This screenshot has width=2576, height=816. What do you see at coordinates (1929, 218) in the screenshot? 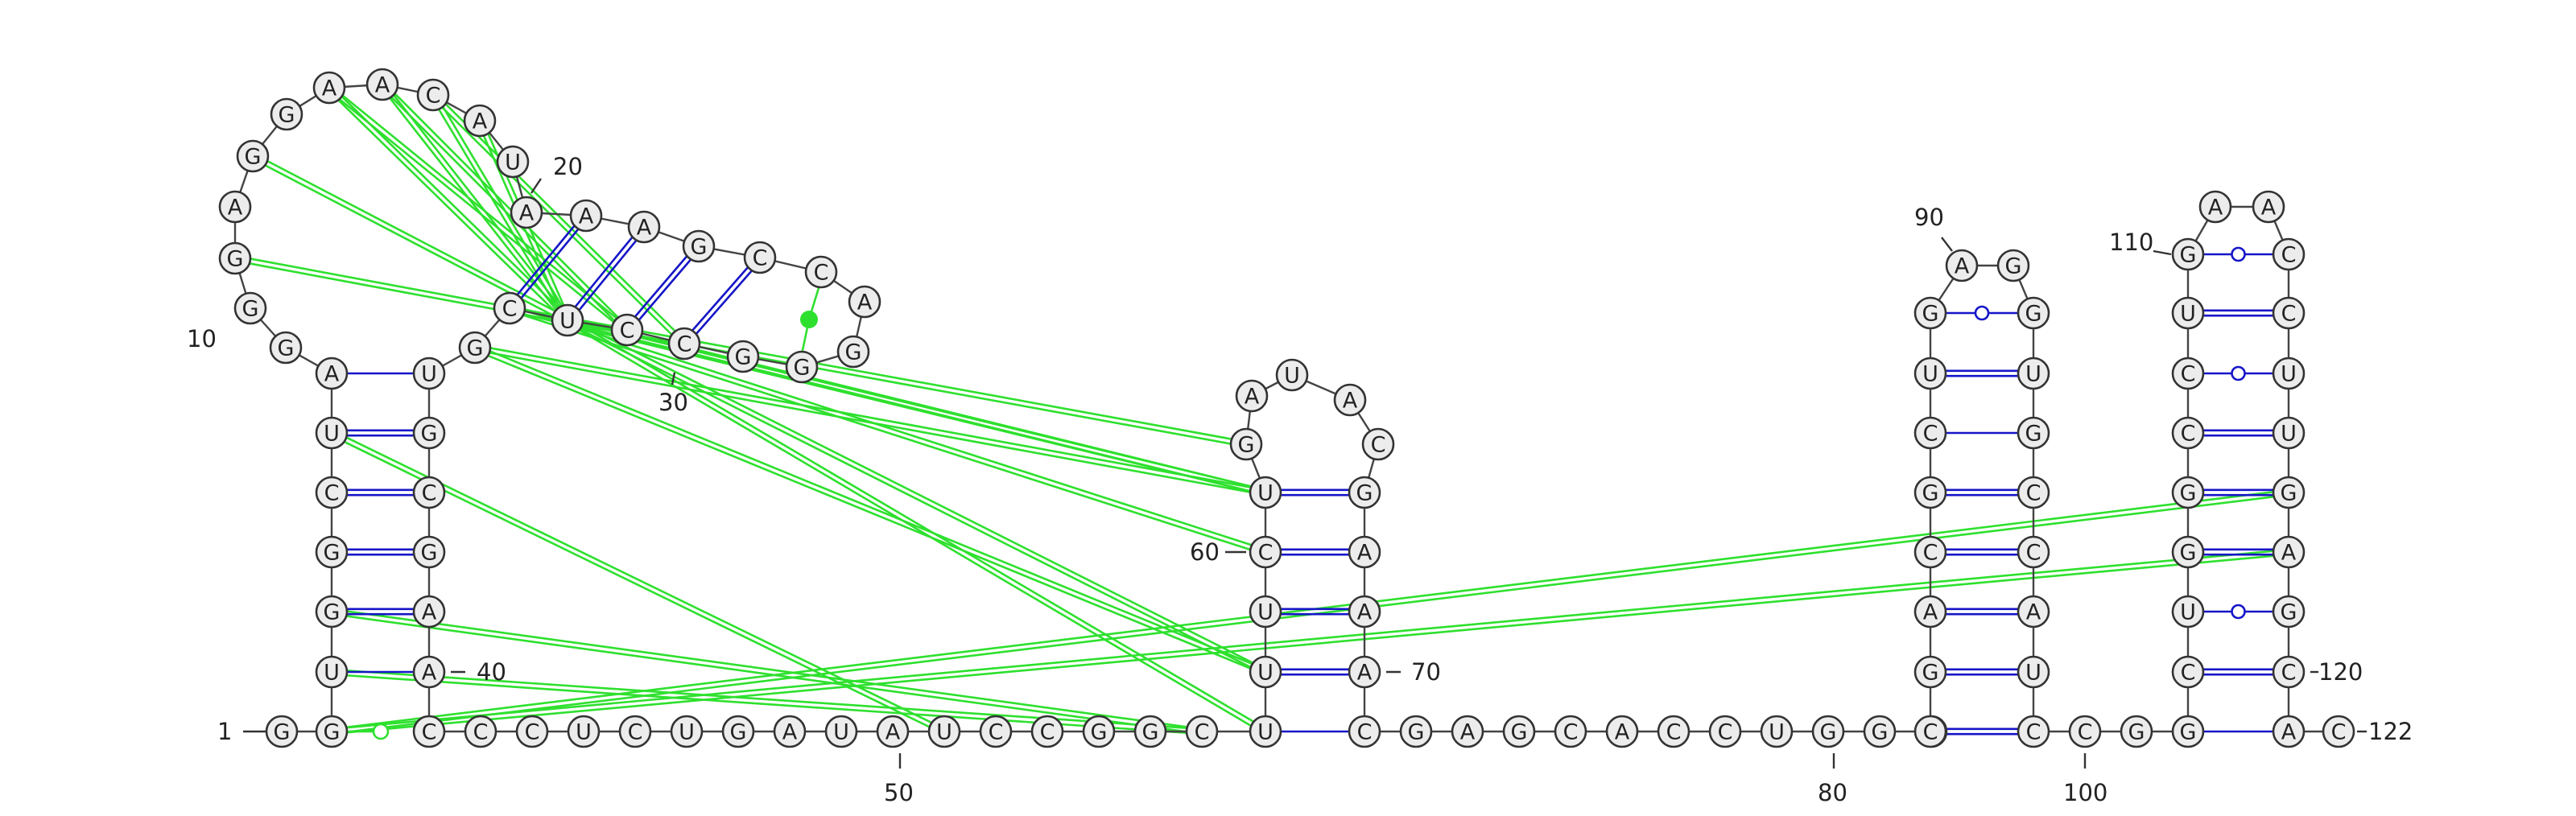
I see `position-label: 90` at bounding box center [1929, 218].